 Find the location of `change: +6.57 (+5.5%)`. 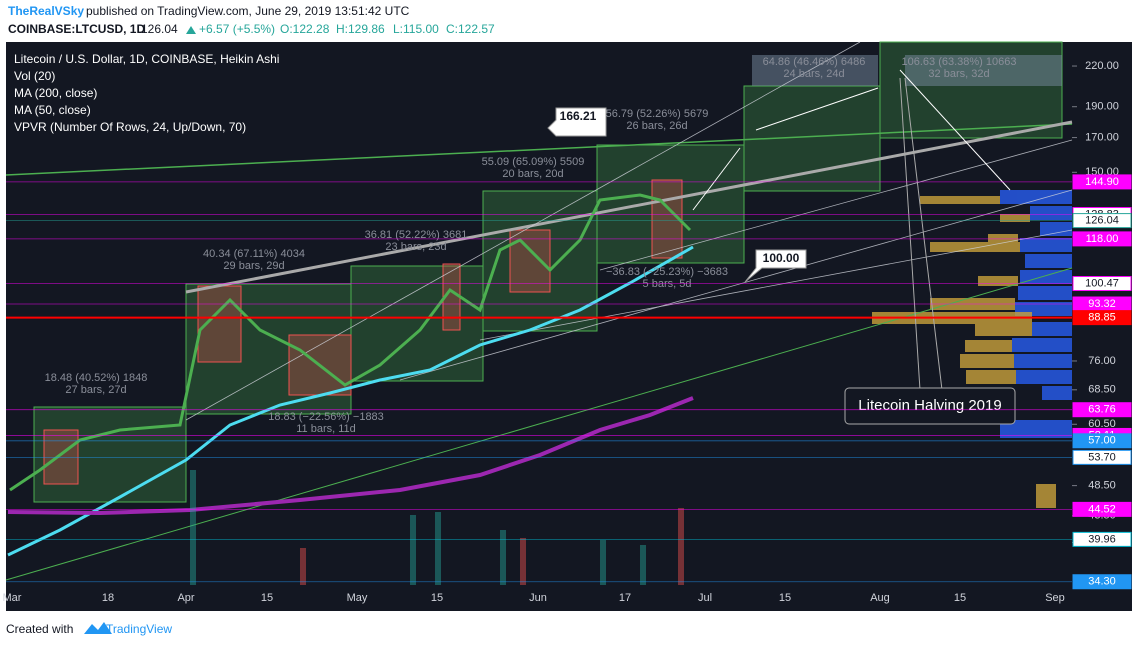

change: +6.57 (+5.5%) is located at coordinates (237, 29).